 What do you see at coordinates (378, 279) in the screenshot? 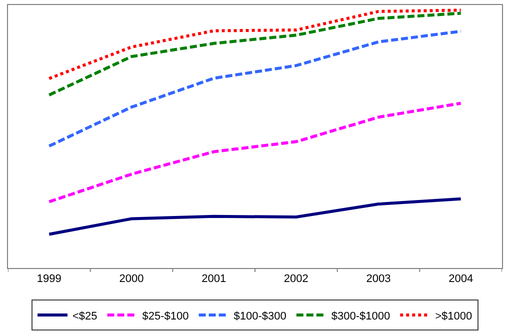
I see `x-tick-label: 2003` at bounding box center [378, 279].